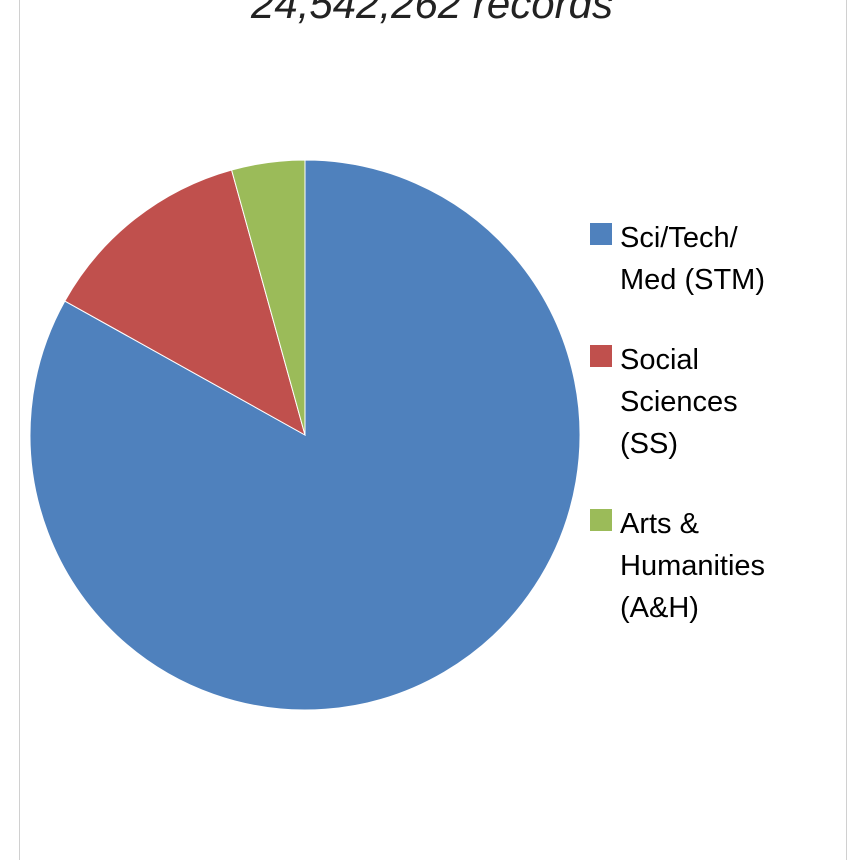 The height and width of the screenshot is (860, 865). Describe the element at coordinates (693, 566) in the screenshot. I see `legend-label: Arts & Humanities (A&H)` at that location.